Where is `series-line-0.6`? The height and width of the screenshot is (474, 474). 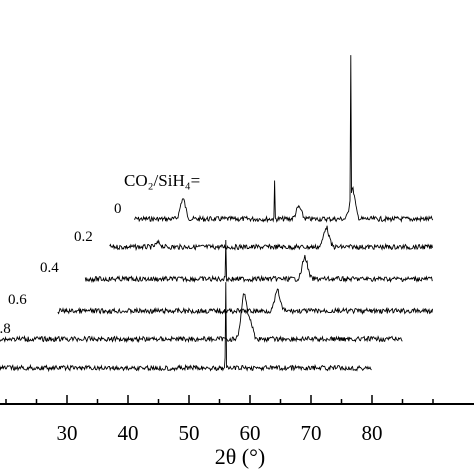 series-line-0.6 is located at coordinates (245, 301).